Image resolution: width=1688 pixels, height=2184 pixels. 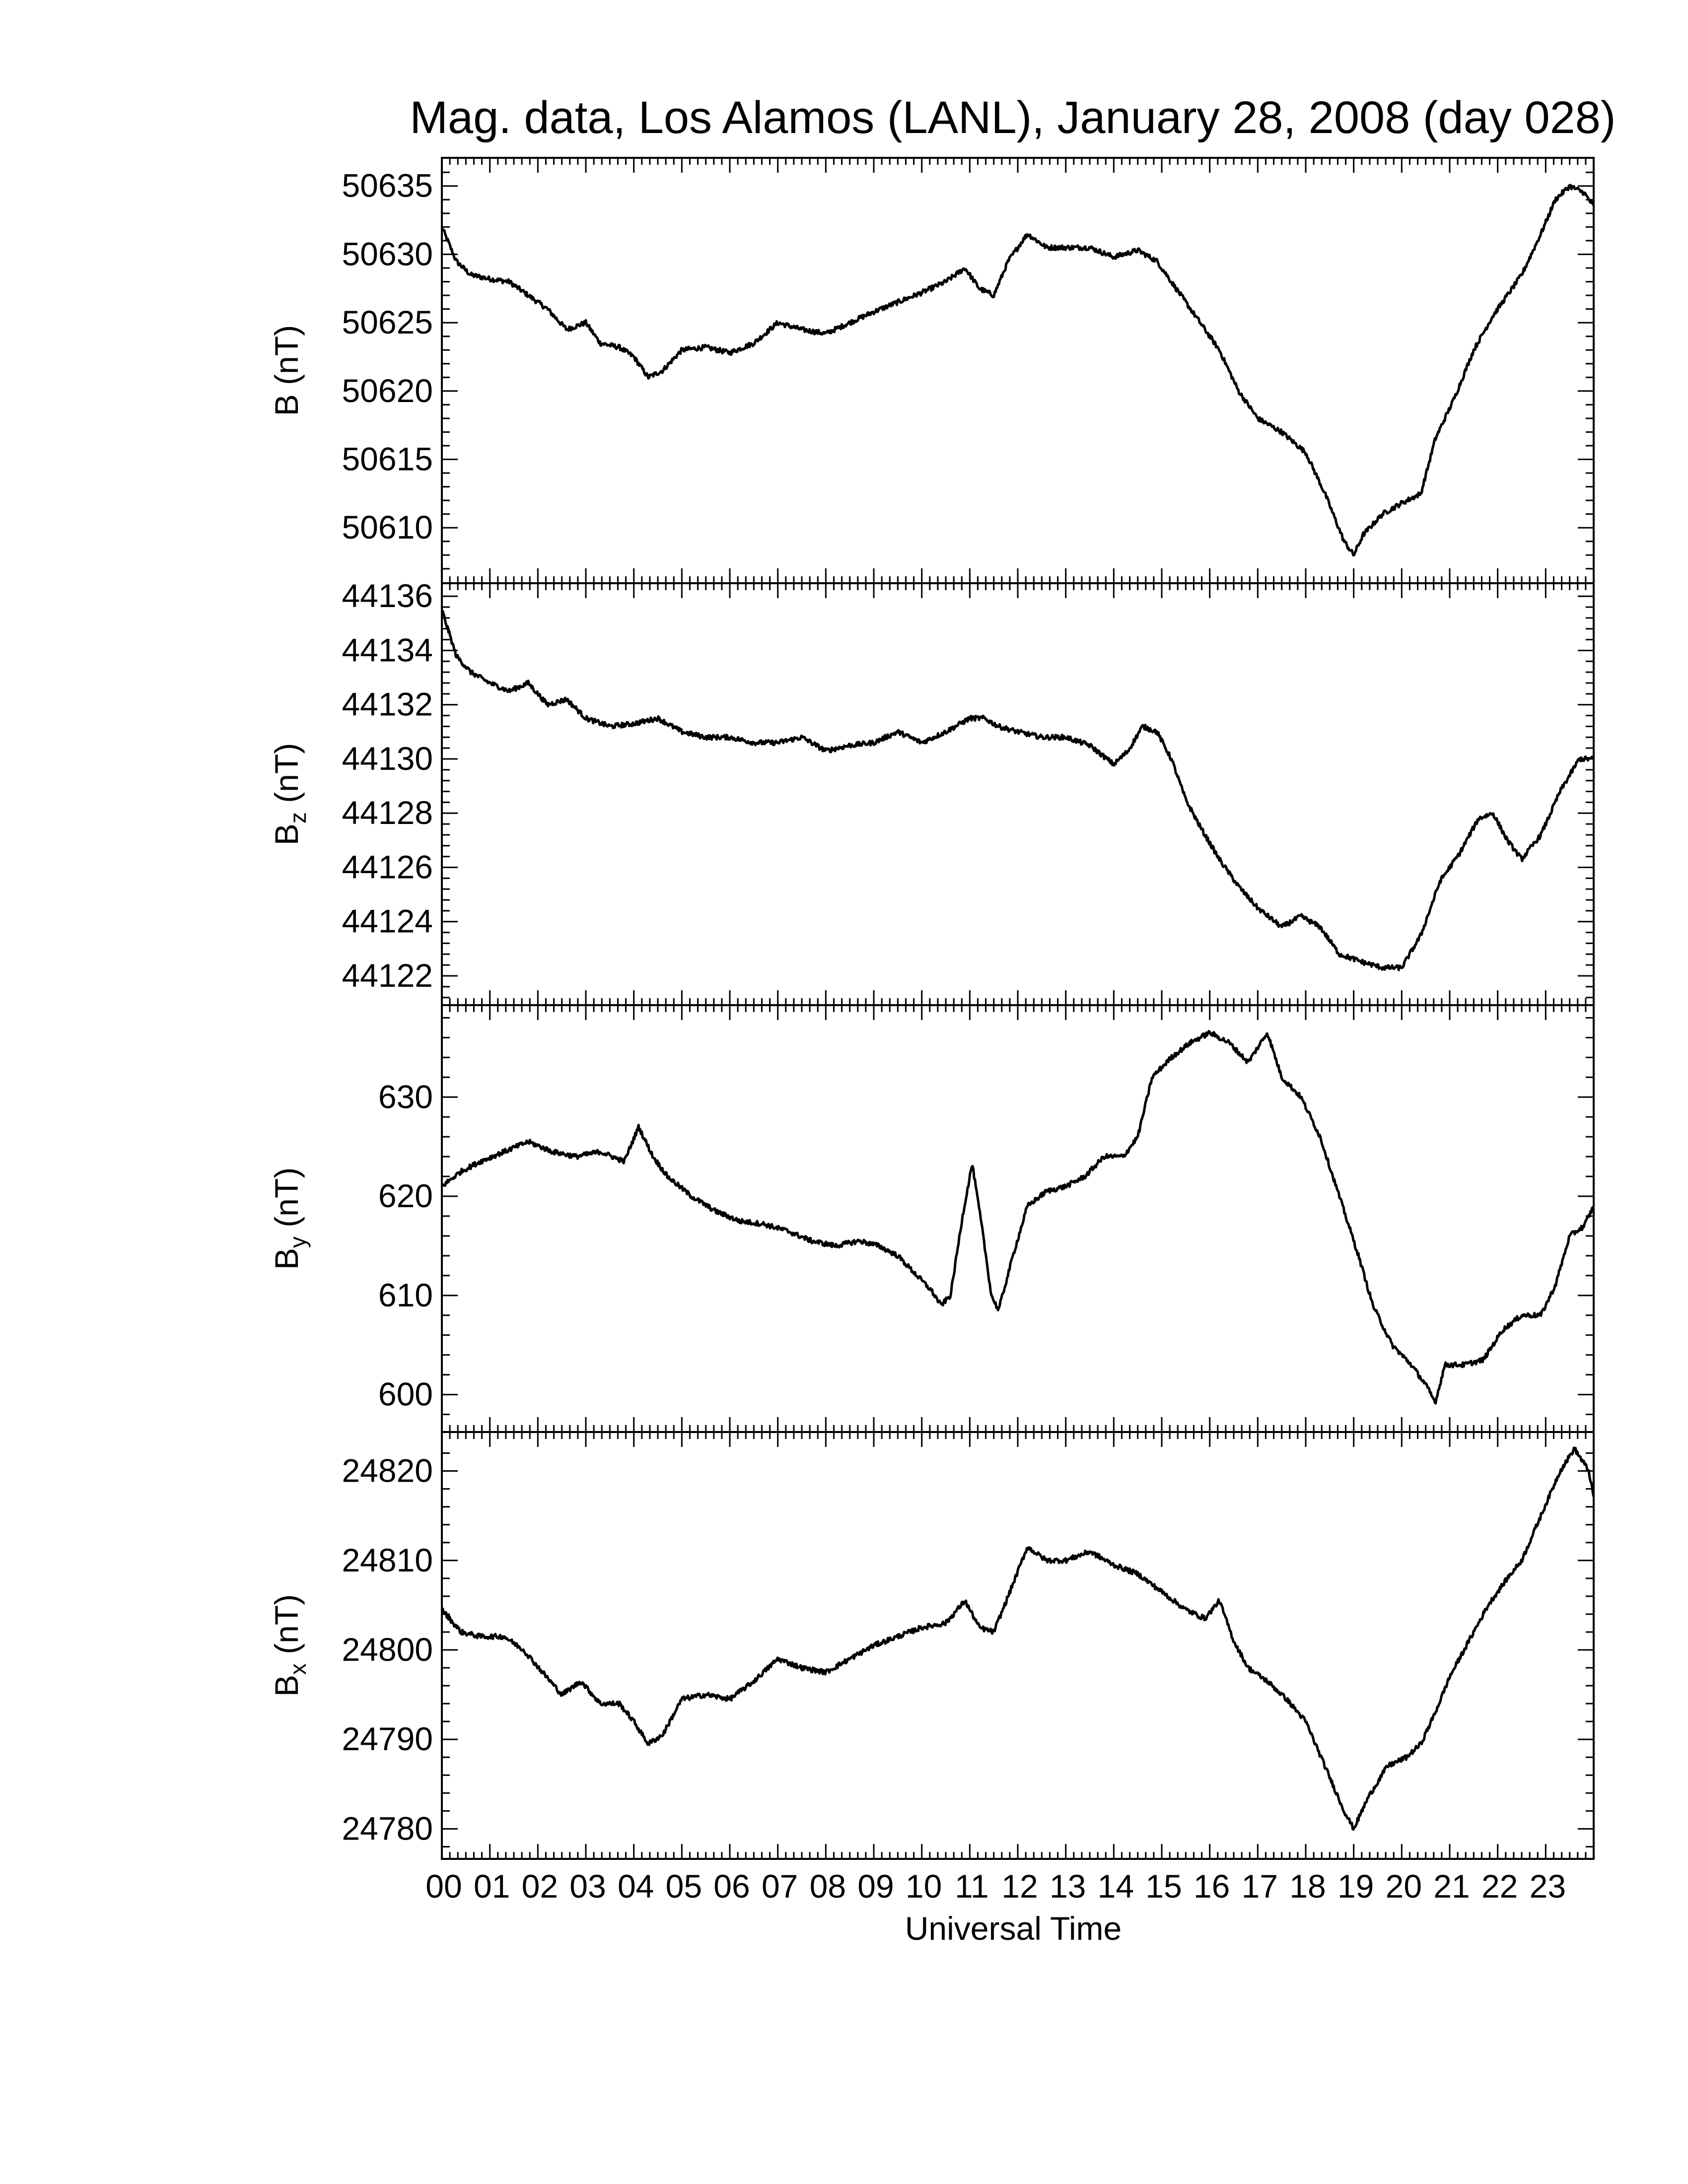 I want to click on y-ticks: 50610 50615 50620 50625 50630 50635, so click(x=968, y=368).